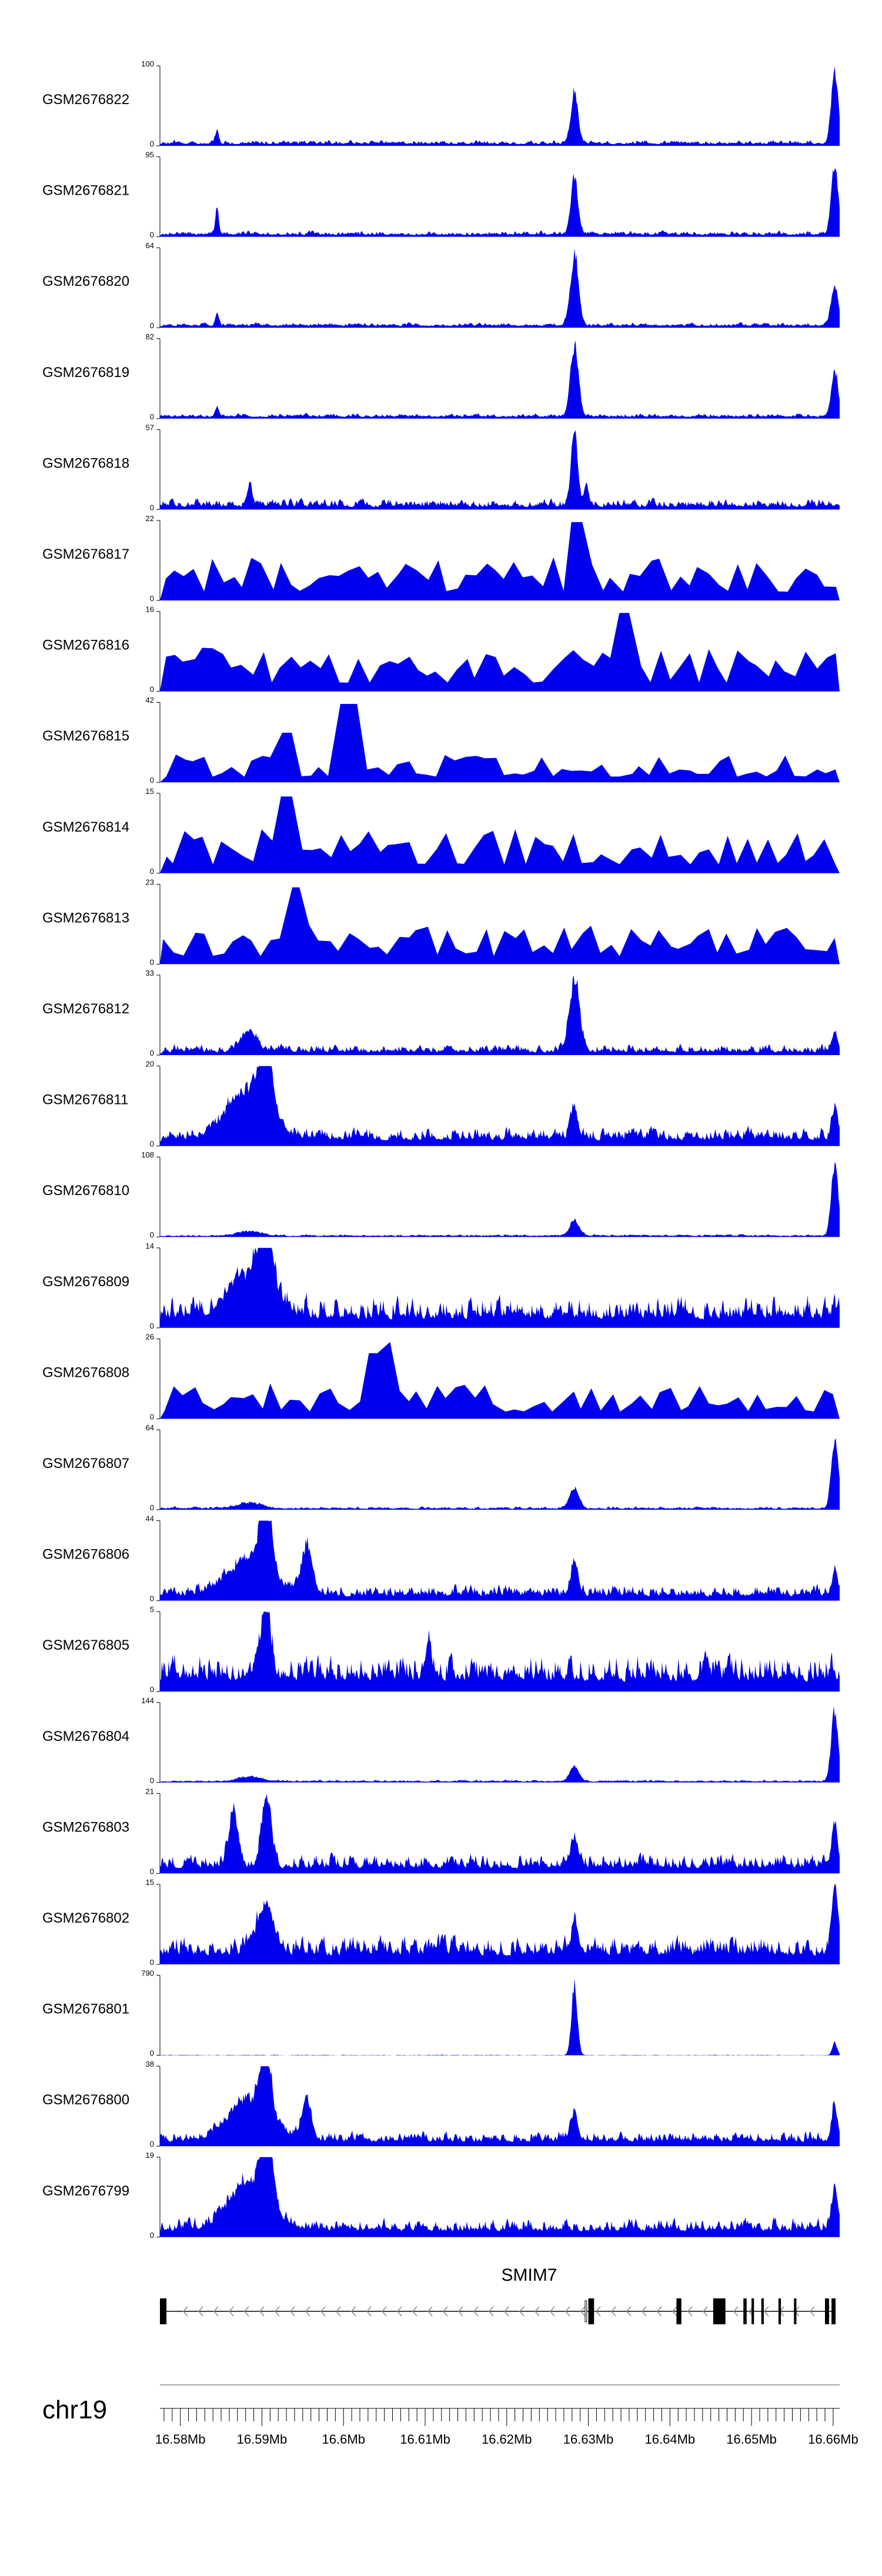 This screenshot has width=882, height=2576. I want to click on x-tick-label: 16.66Mb, so click(833, 2439).